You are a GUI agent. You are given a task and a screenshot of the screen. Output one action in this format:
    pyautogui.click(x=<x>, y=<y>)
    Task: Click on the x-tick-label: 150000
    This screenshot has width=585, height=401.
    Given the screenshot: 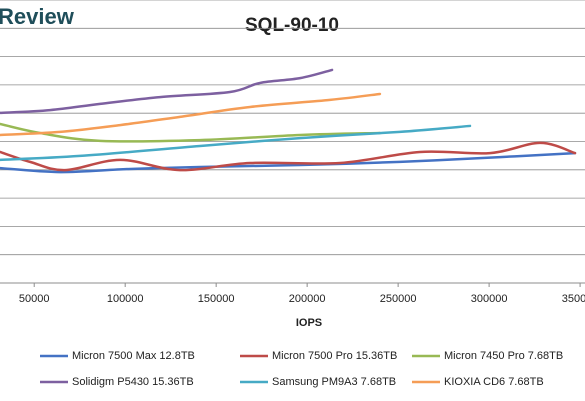 What is the action you would take?
    pyautogui.click(x=216, y=299)
    